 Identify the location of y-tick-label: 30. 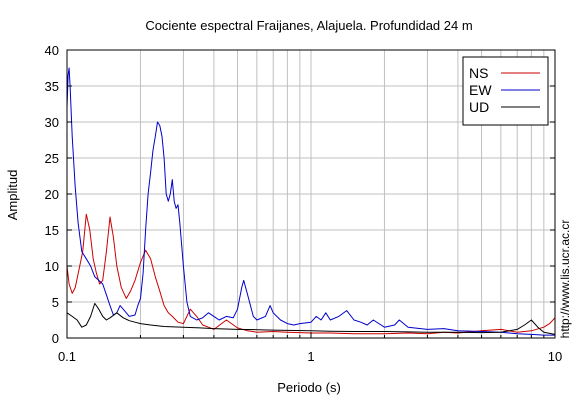
(52, 122).